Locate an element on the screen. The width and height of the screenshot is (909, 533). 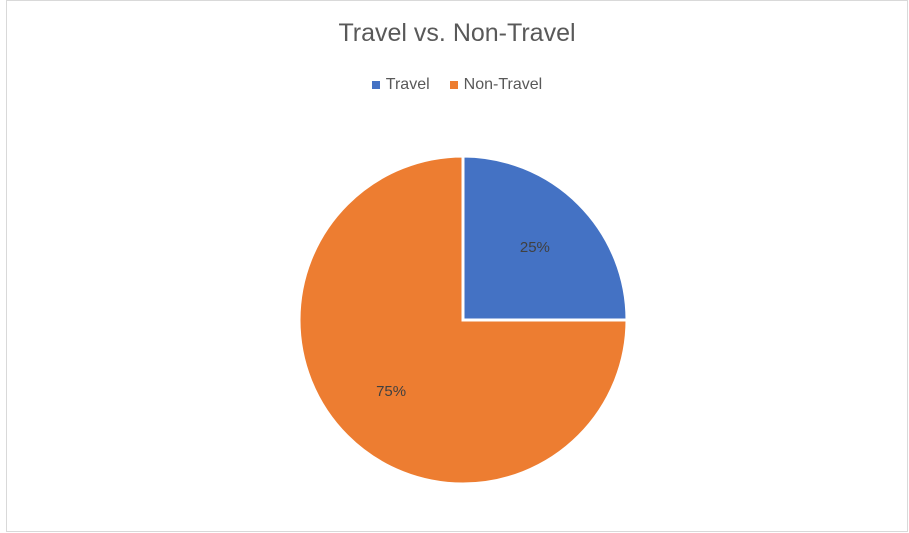
legend: Travel Non-Travel is located at coordinates (457, 85).